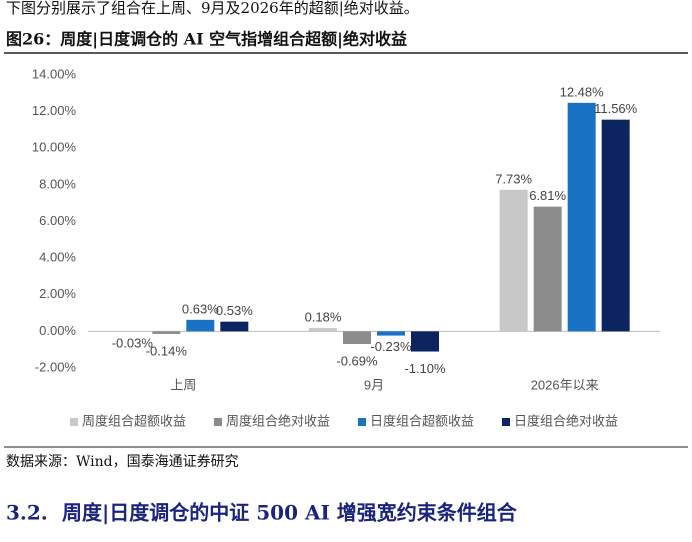  I want to click on legend-label: 日度组合绝对收益, so click(566, 420).